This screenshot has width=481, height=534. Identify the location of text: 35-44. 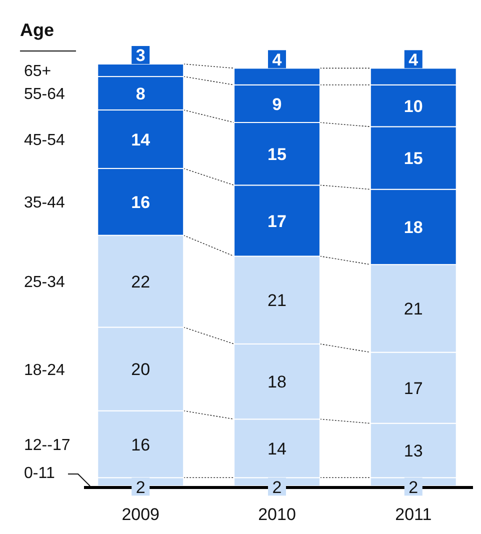
(45, 203).